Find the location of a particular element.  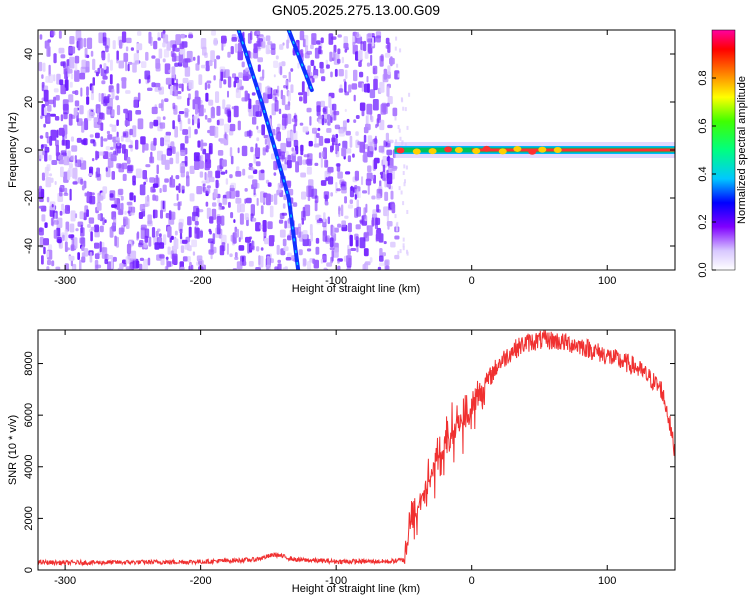

carrier-blob is located at coordinates (400, 150).